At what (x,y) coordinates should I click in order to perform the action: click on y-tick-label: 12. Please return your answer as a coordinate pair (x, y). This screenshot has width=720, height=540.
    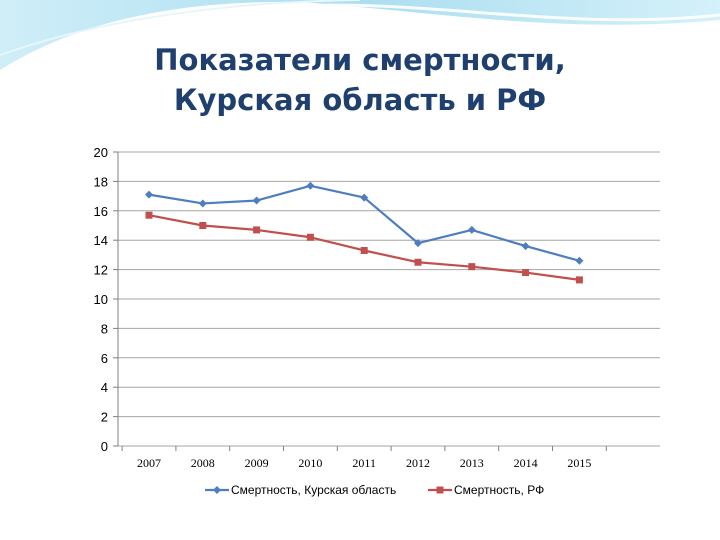
    Looking at the image, I should click on (101, 270).